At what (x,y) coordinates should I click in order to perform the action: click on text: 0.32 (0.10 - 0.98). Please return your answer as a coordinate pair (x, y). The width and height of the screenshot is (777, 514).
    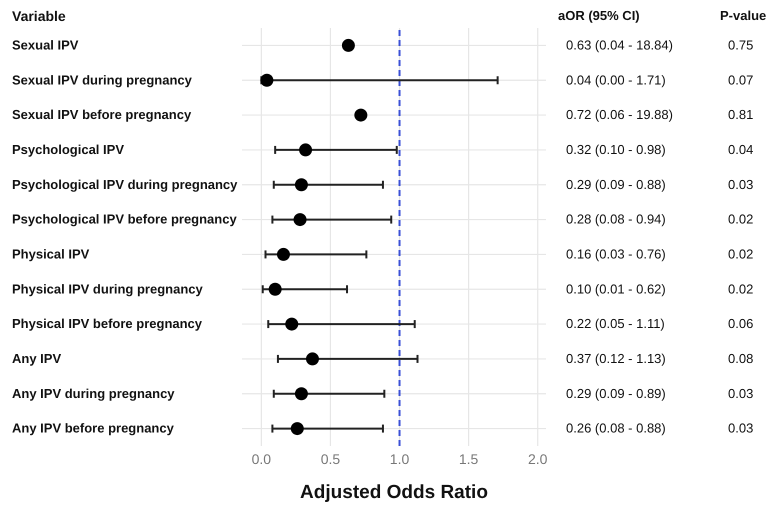
    Looking at the image, I should click on (616, 149).